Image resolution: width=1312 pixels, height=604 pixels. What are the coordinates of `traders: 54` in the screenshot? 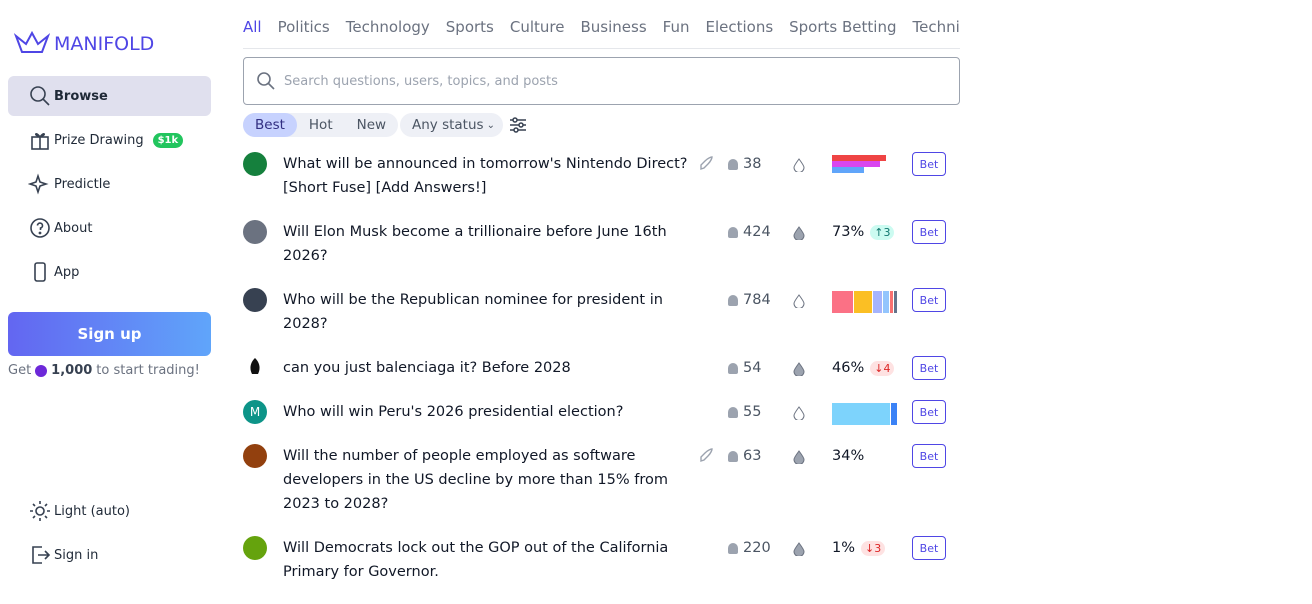 It's located at (744, 368).